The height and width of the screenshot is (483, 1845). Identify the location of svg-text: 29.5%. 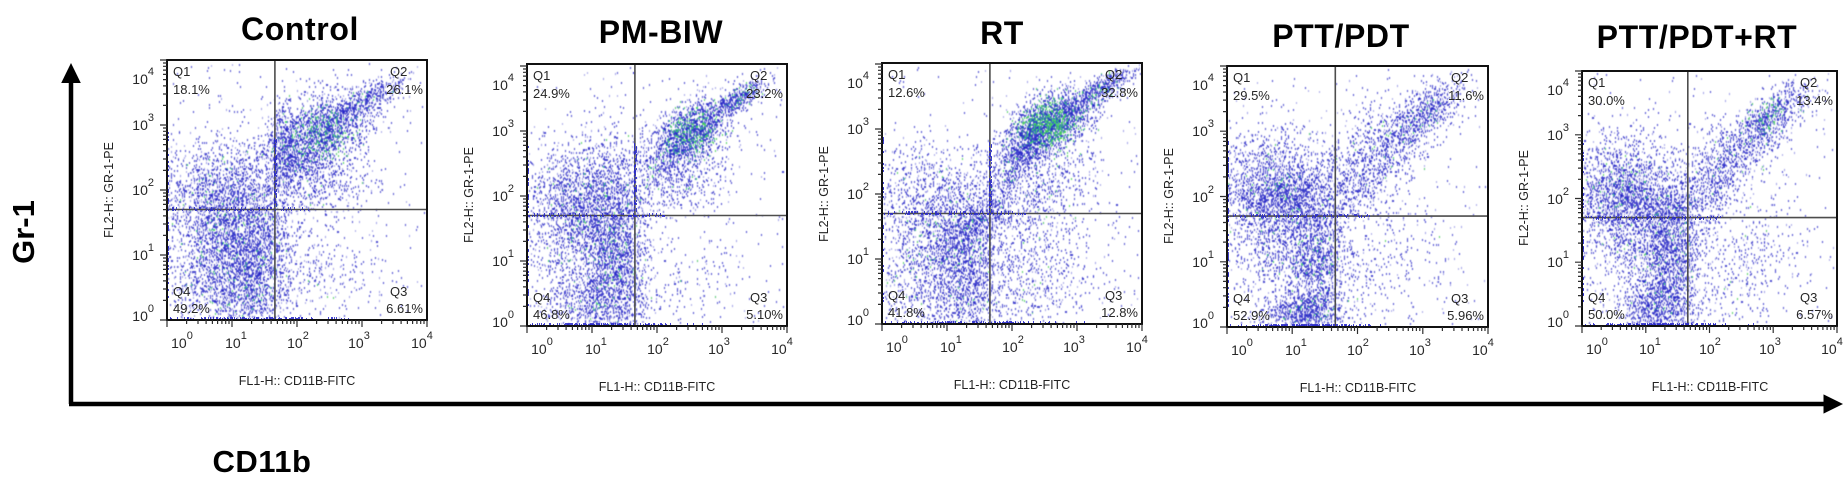
(1251, 95).